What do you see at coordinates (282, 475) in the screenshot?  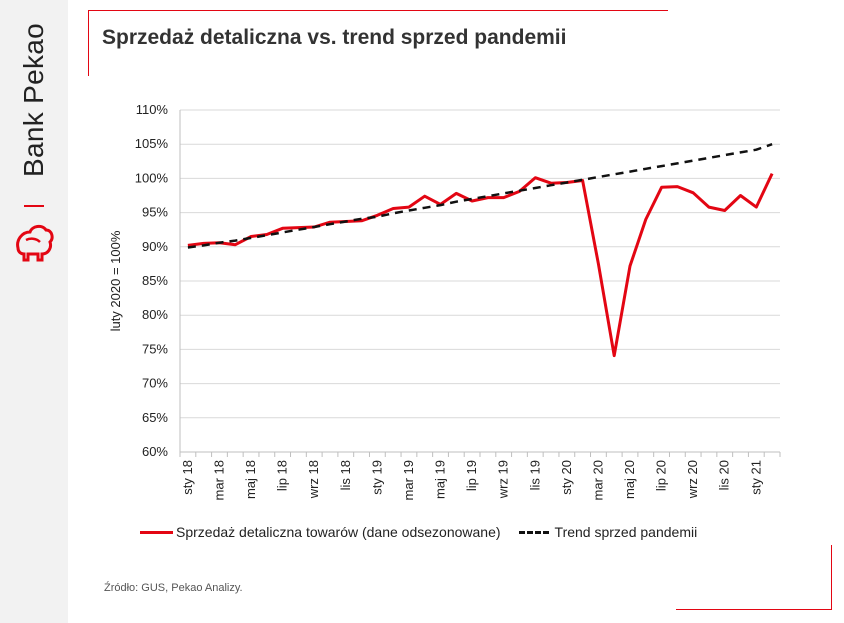 I see `x-tick-label: lip 18` at bounding box center [282, 475].